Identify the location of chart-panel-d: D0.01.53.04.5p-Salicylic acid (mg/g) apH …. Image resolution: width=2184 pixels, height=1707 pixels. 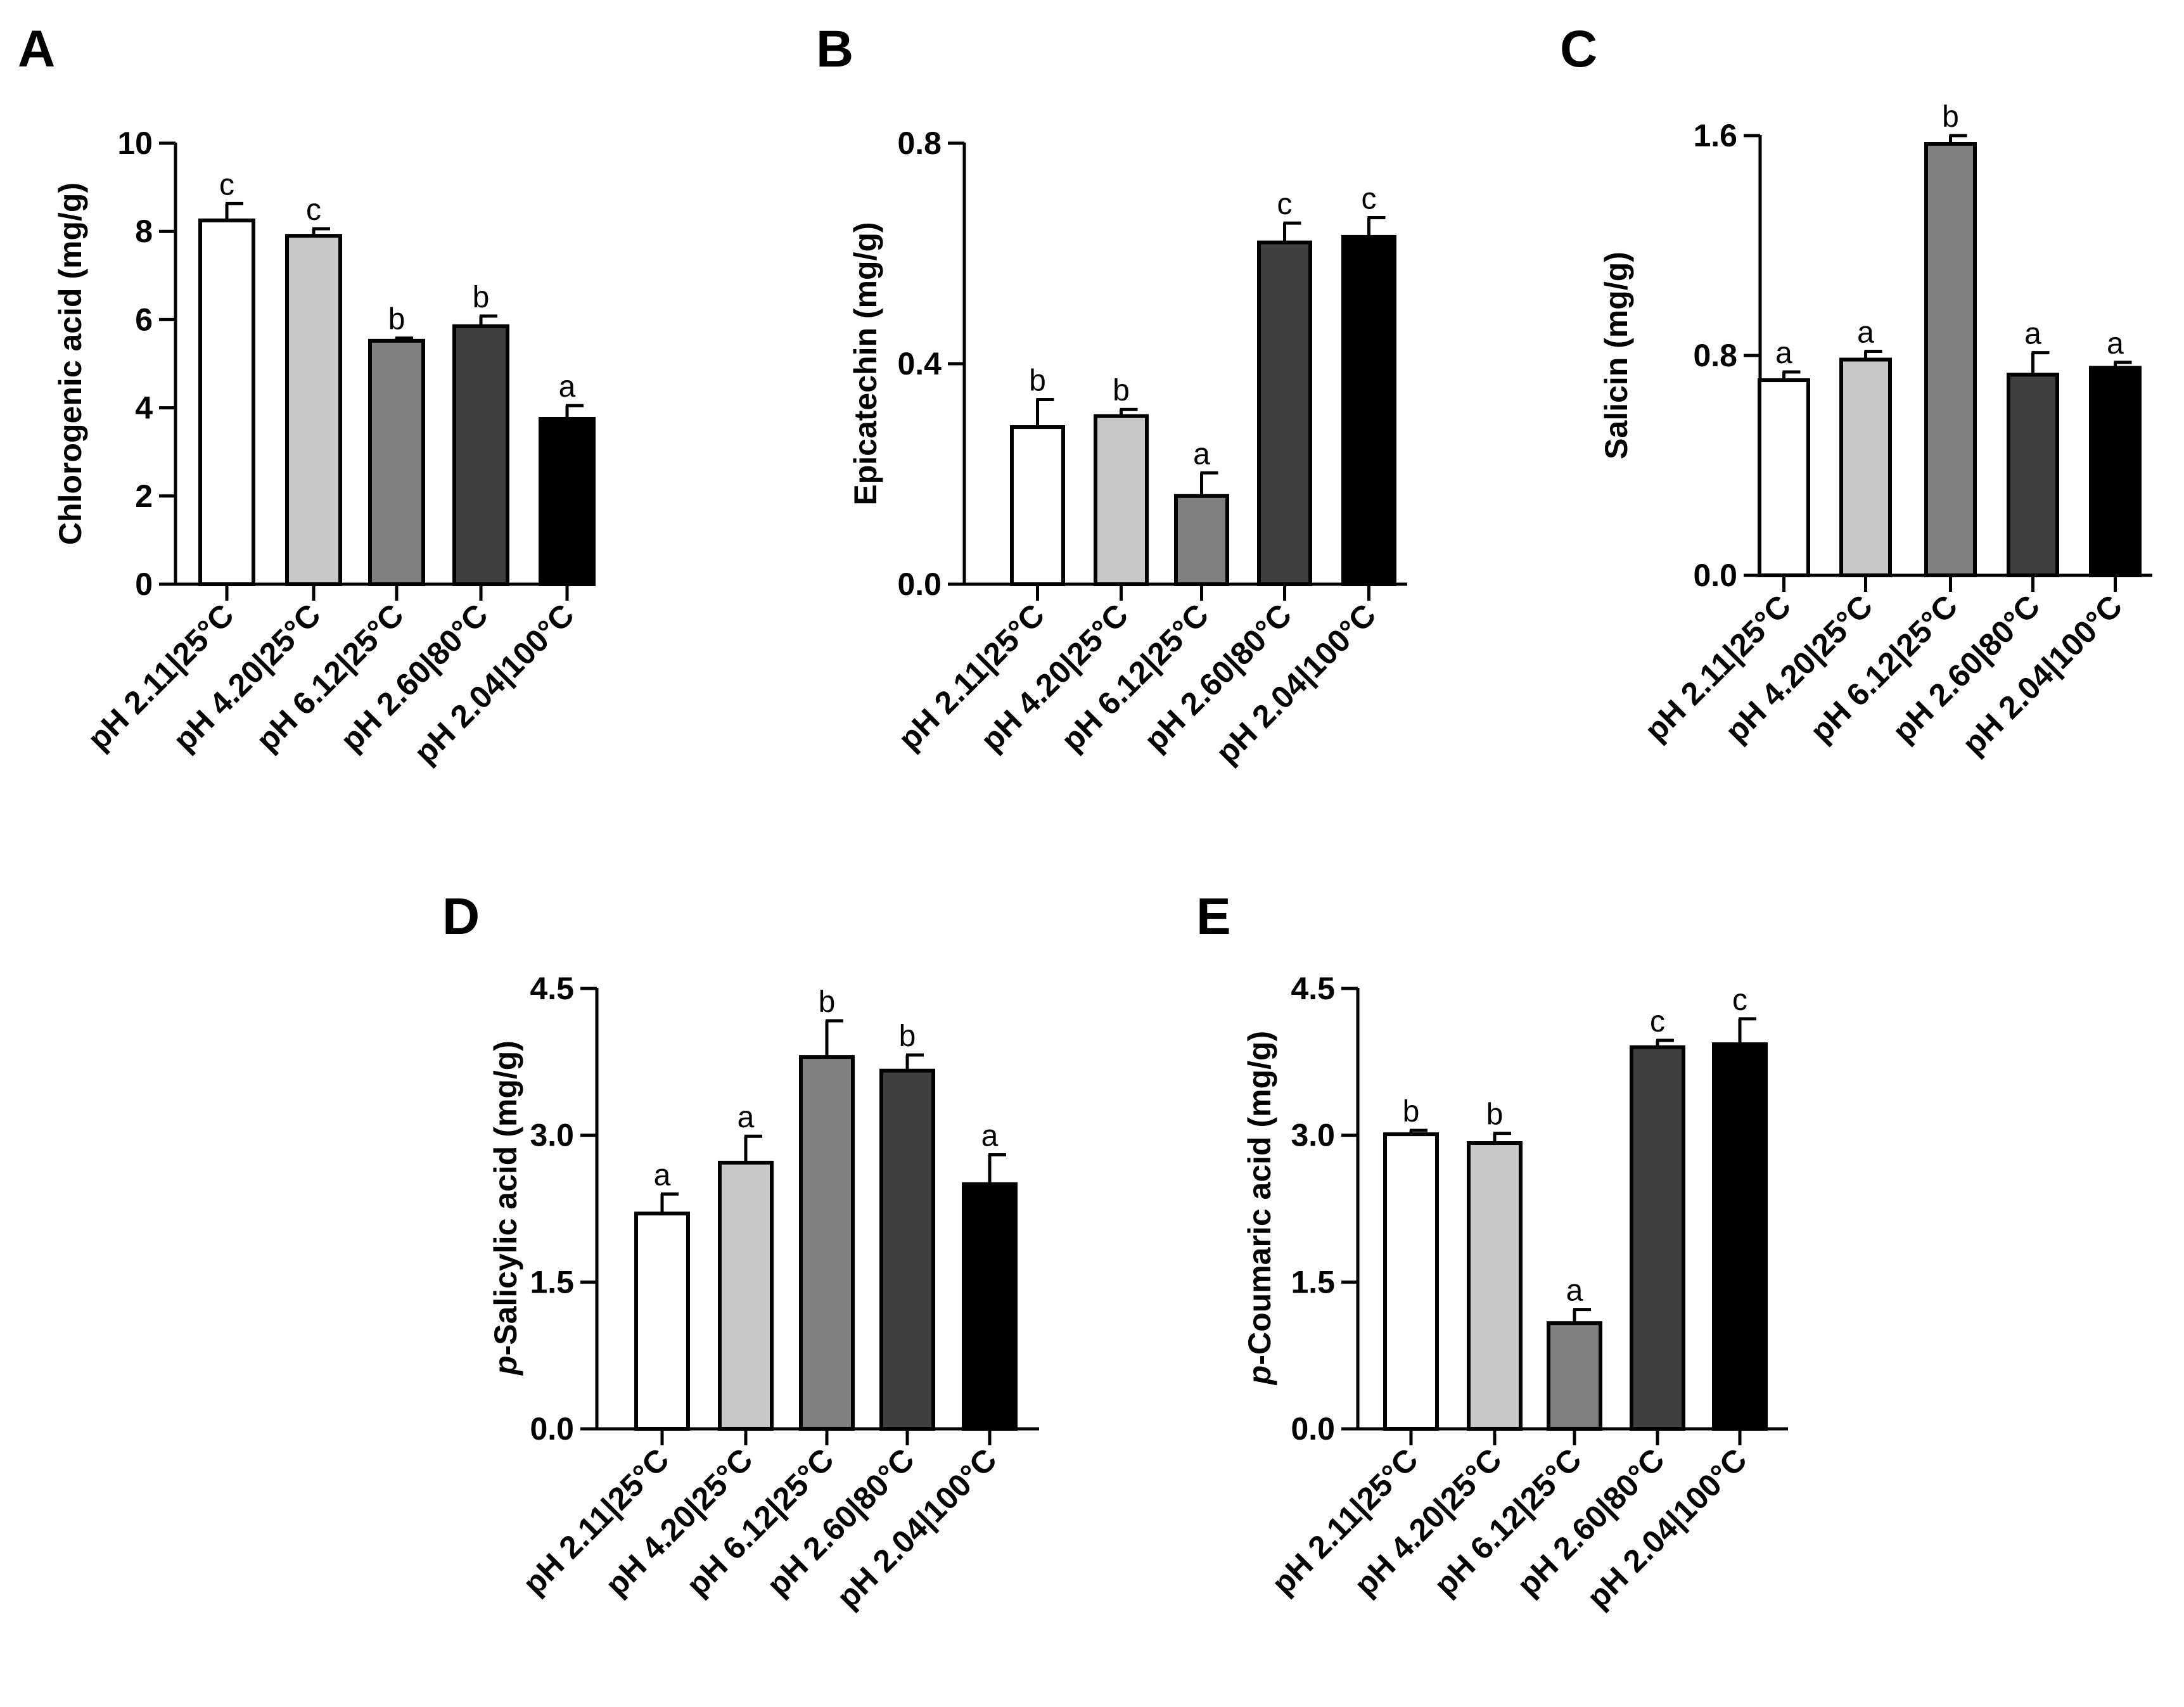
(740, 1252).